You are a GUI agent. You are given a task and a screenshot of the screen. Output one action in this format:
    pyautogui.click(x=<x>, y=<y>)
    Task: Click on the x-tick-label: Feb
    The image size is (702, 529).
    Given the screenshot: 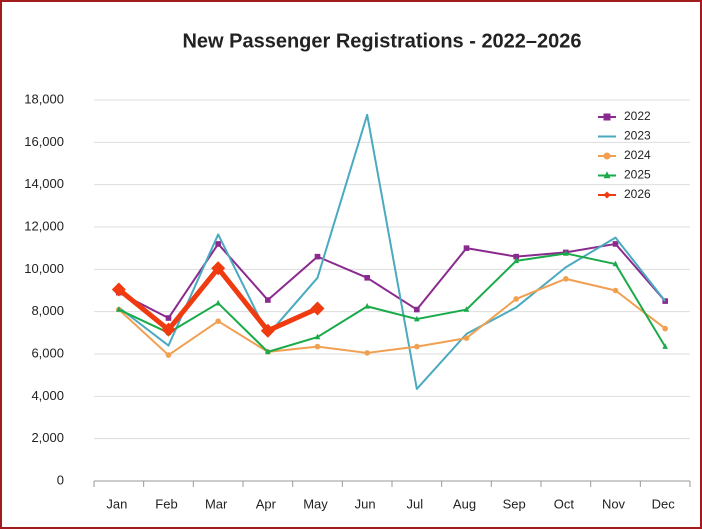 What is the action you would take?
    pyautogui.click(x=166, y=503)
    